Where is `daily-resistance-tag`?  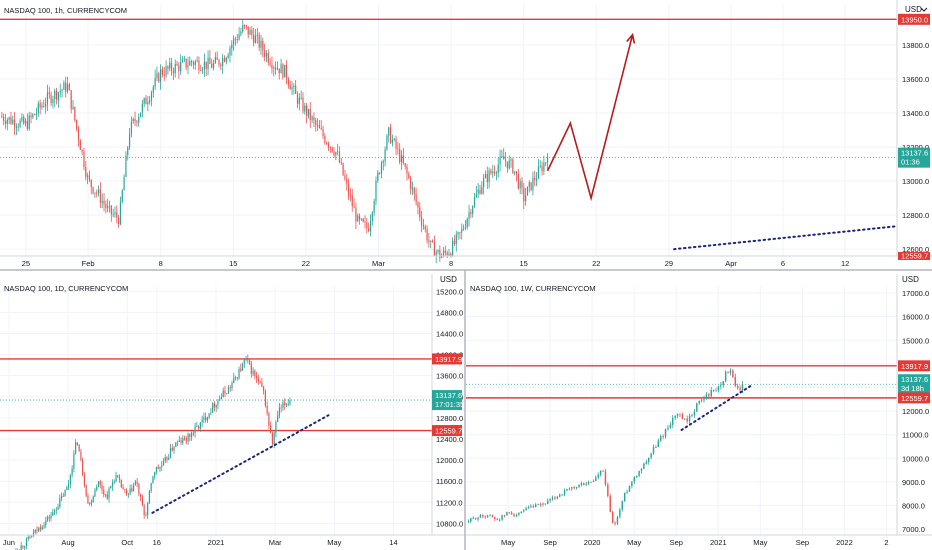 daily-resistance-tag is located at coordinates (447, 359).